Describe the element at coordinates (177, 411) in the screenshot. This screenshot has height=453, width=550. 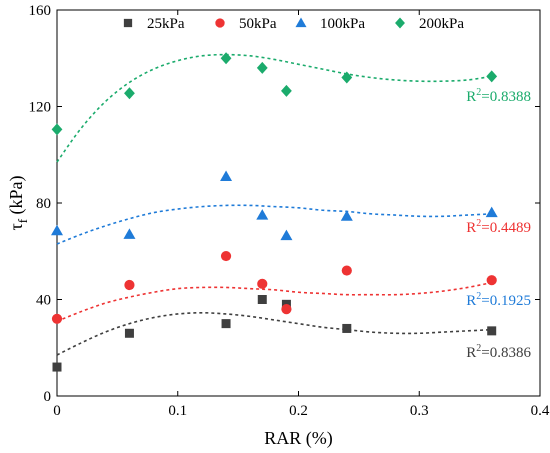
I see `x-tick-label: 0.1` at that location.